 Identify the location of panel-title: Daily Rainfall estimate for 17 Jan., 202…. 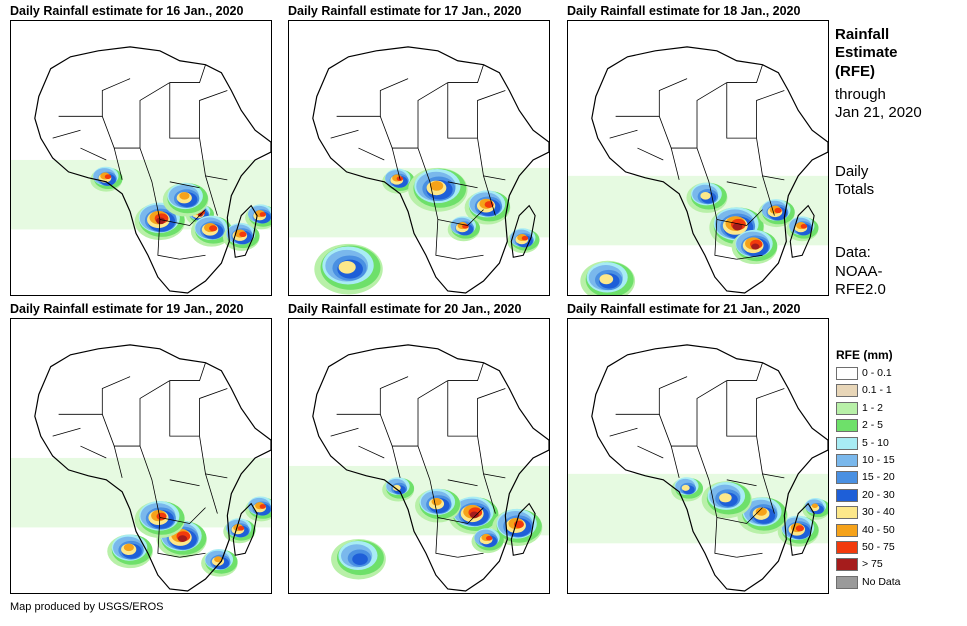
(405, 11).